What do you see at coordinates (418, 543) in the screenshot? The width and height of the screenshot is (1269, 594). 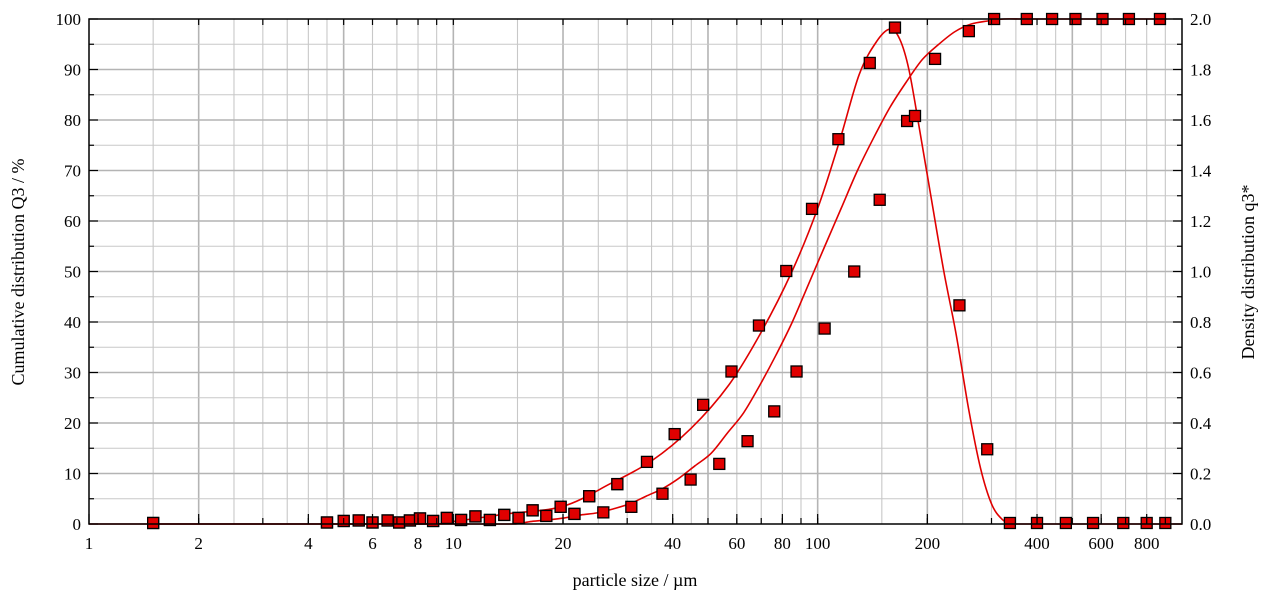 I see `x-tick-label: 8` at bounding box center [418, 543].